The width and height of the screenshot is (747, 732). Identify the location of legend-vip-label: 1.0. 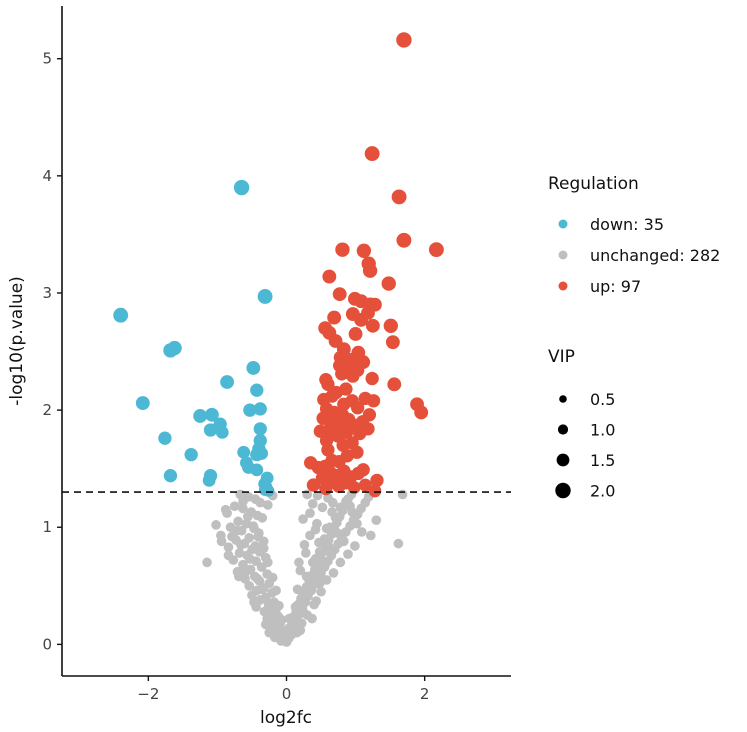
(602, 430).